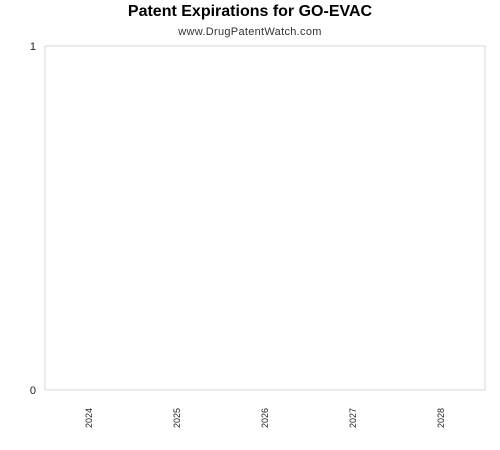  I want to click on x-tick-label: 2028, so click(441, 418).